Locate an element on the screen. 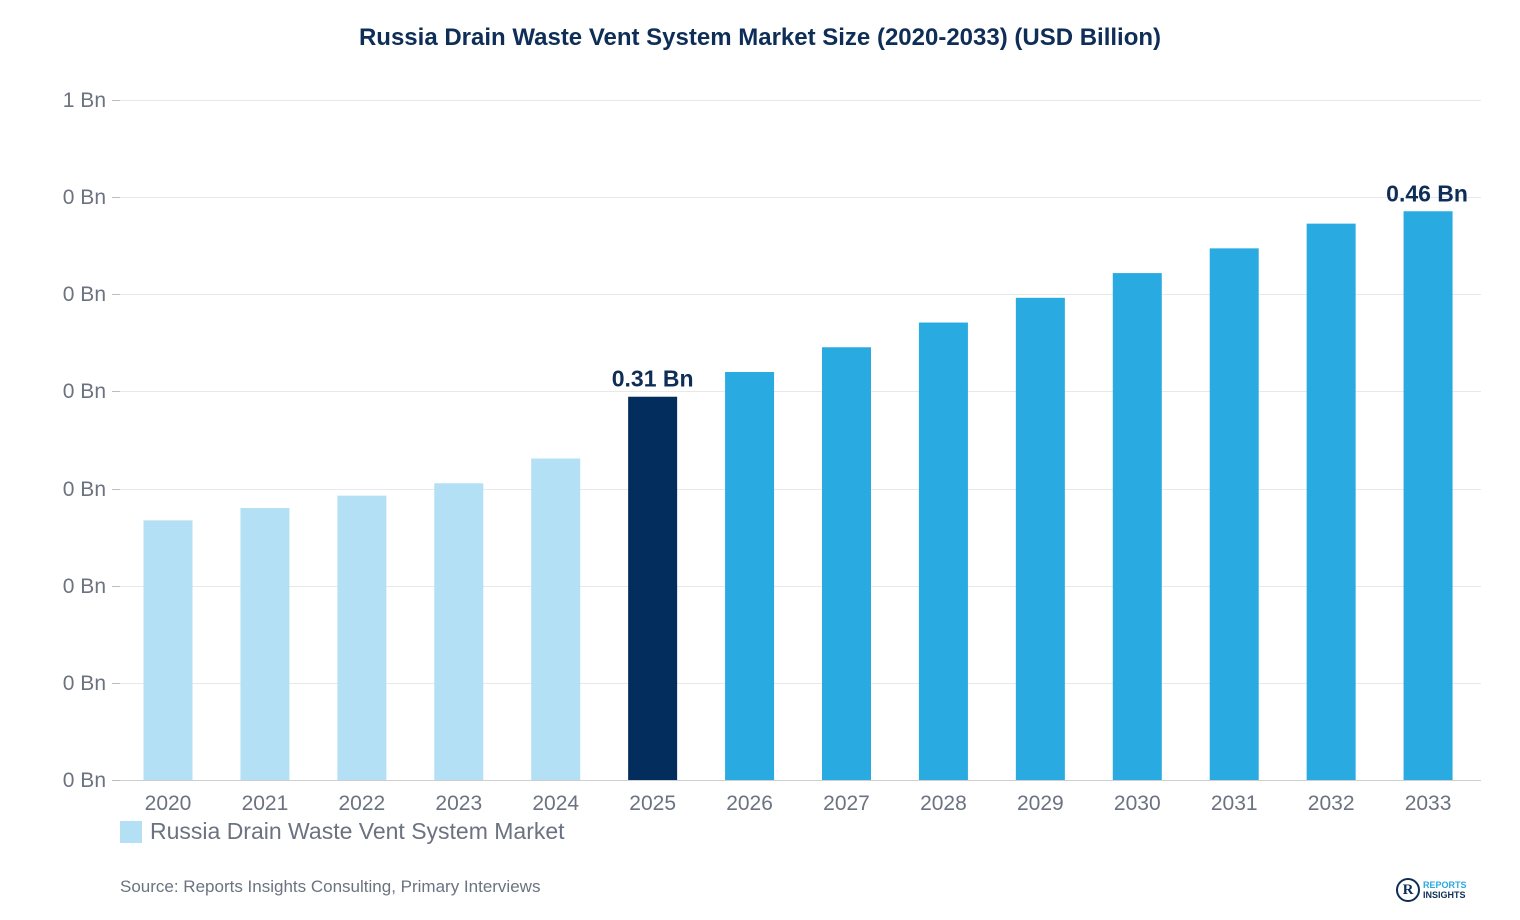  x-tick-label: 2026 is located at coordinates (749, 803).